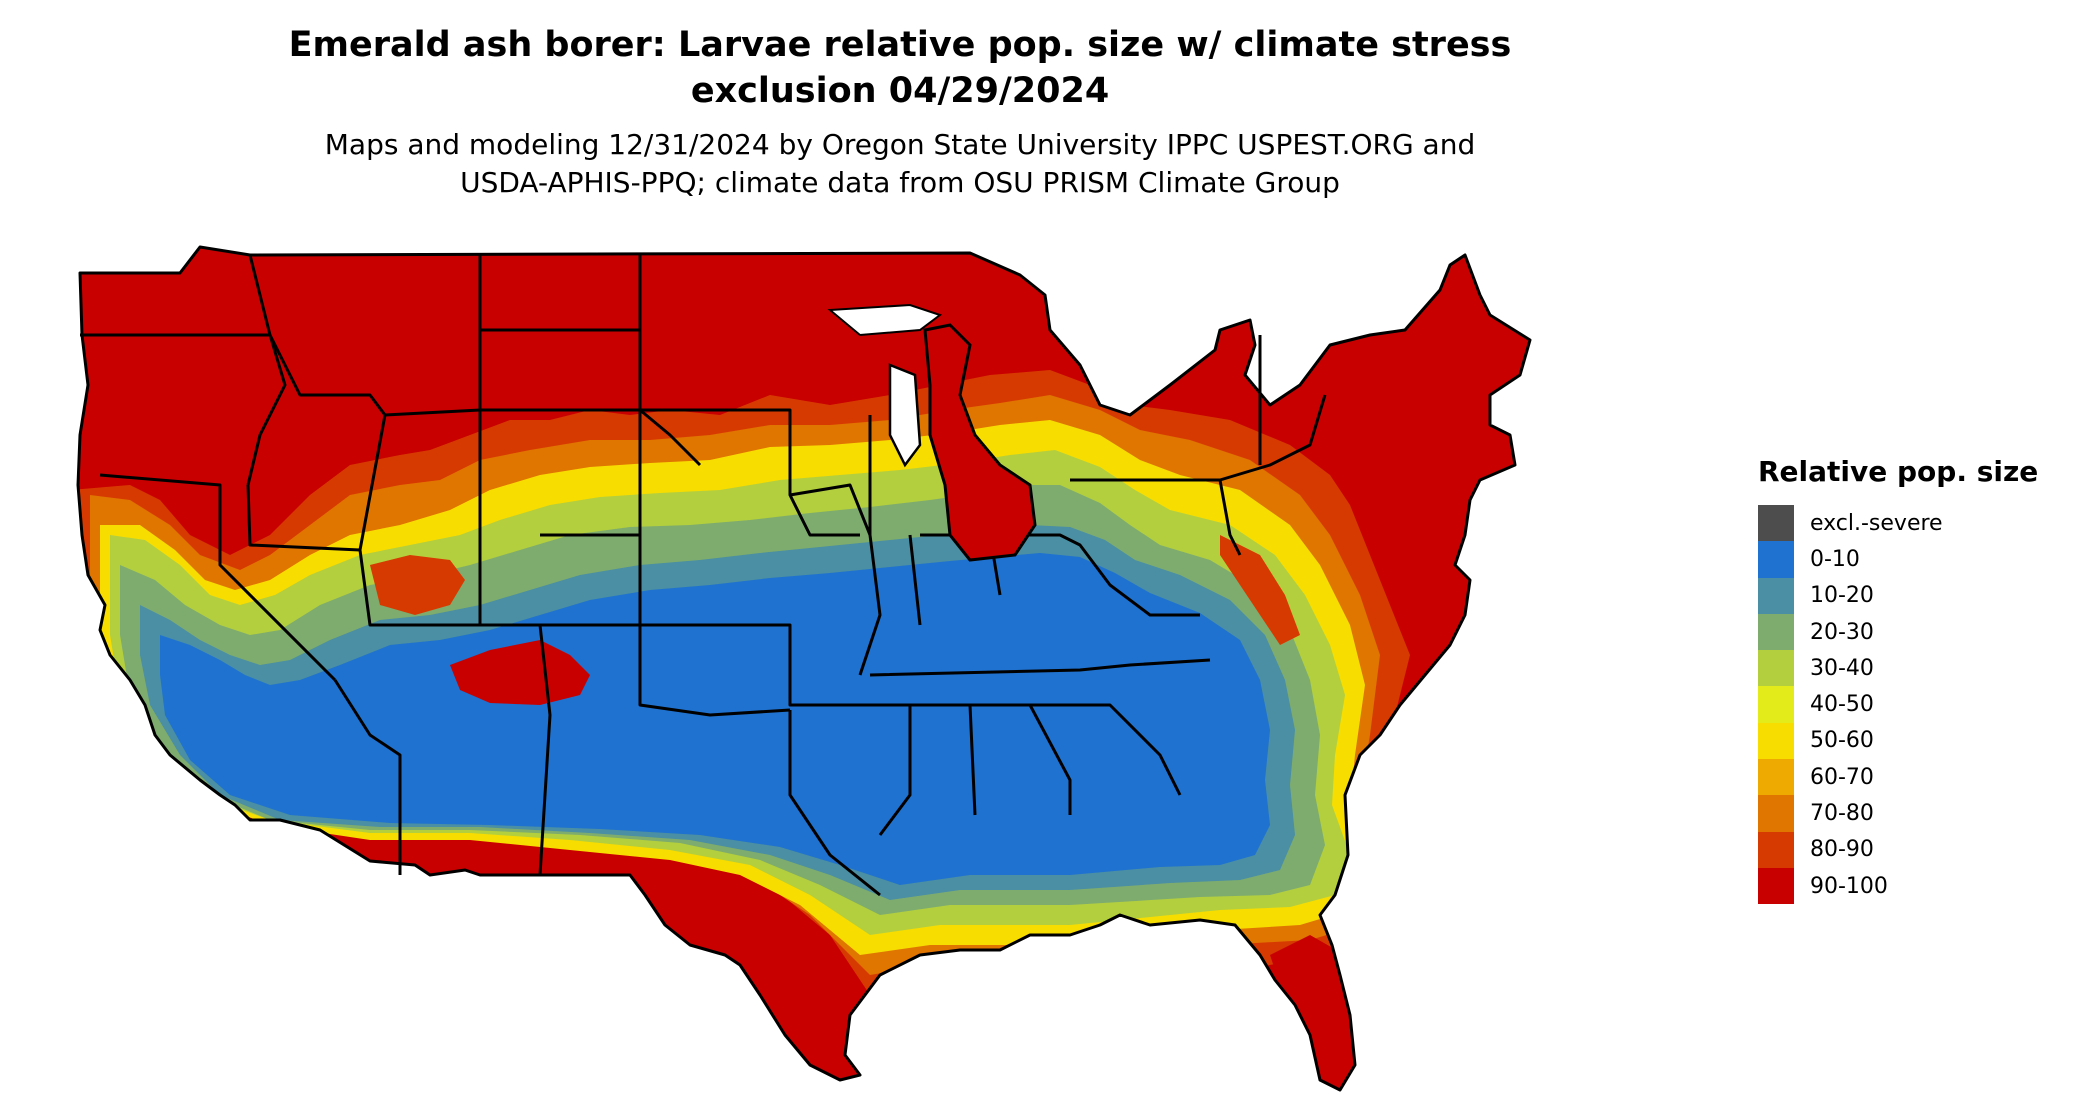 This screenshot has height=1116, width=2100. Describe the element at coordinates (1156, 517) in the screenshot. I see `border-ny-pa` at that location.